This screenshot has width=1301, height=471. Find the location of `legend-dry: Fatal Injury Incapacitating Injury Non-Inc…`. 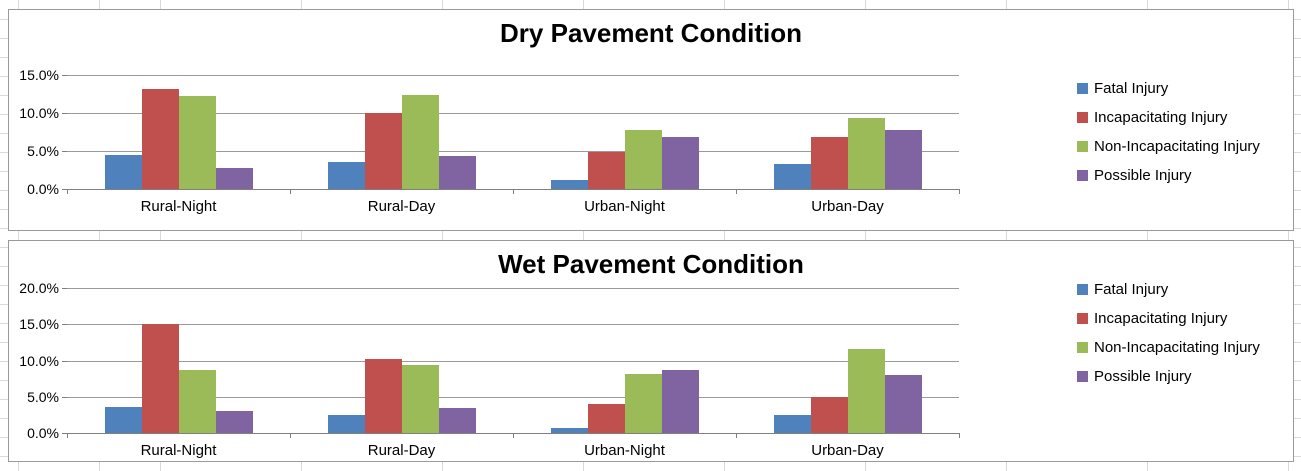

legend-dry: Fatal Injury Incapacitating Injury Non-Inc… is located at coordinates (1168, 132).